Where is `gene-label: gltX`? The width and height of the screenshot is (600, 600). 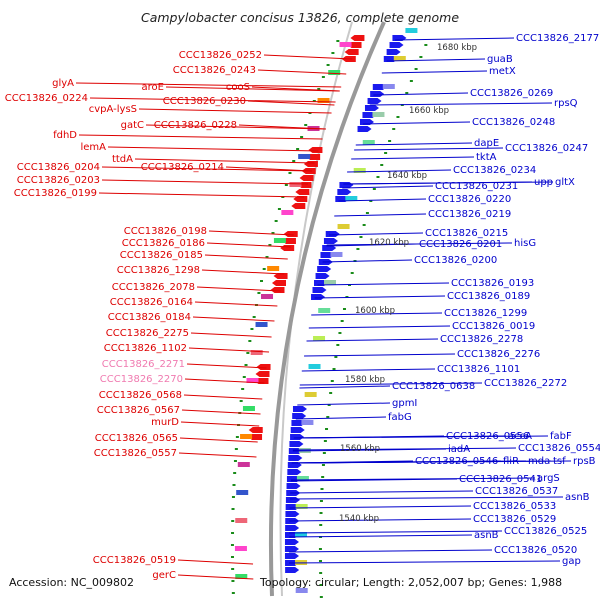
gene-label: gltX is located at coordinates (565, 182).